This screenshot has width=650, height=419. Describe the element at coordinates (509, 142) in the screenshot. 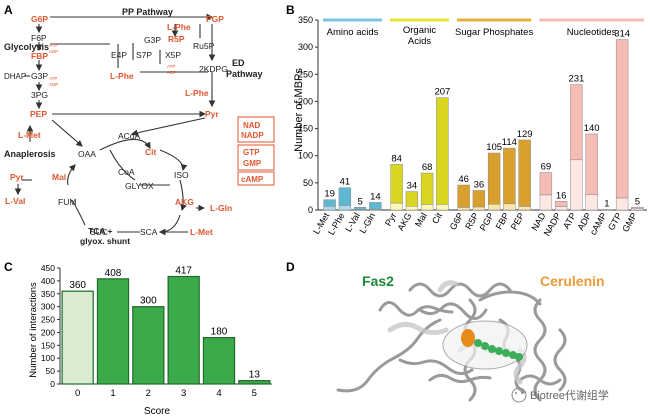

I see `chart-b-value-label: 114` at that location.